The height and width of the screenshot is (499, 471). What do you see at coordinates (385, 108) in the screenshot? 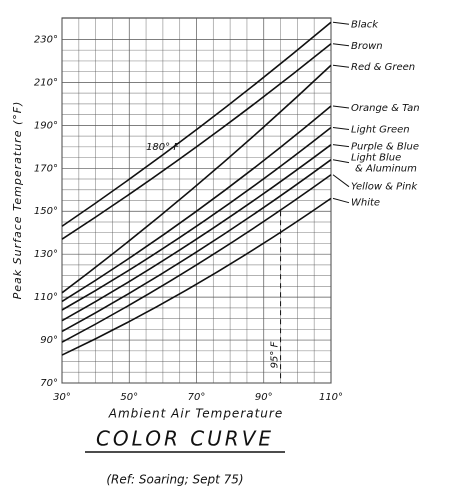
I see `legend-label: Orange & Tan` at bounding box center [385, 108].